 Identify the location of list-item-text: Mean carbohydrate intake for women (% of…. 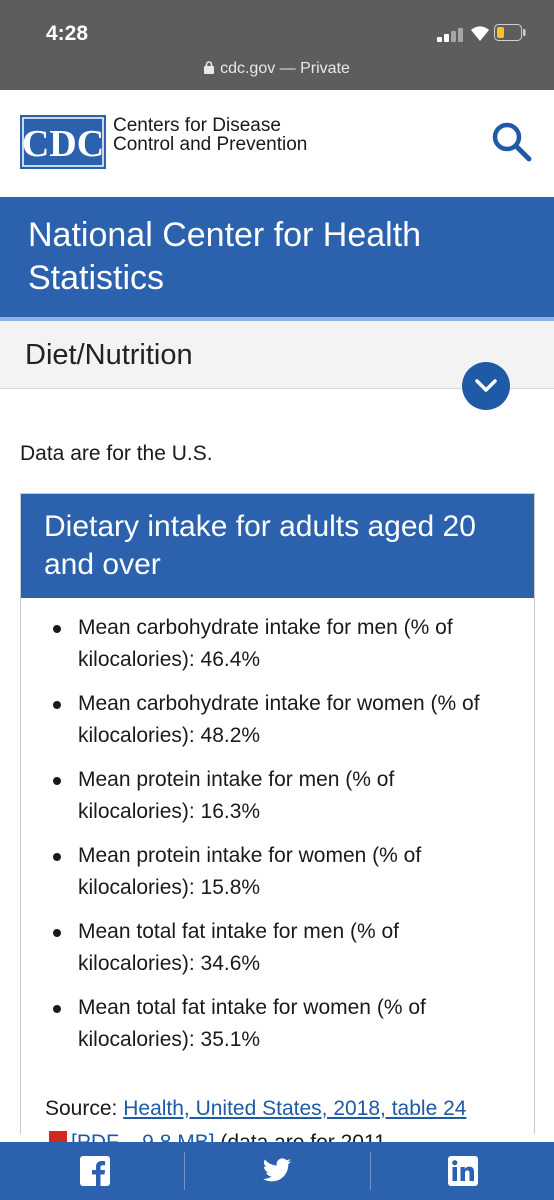
(279, 719).